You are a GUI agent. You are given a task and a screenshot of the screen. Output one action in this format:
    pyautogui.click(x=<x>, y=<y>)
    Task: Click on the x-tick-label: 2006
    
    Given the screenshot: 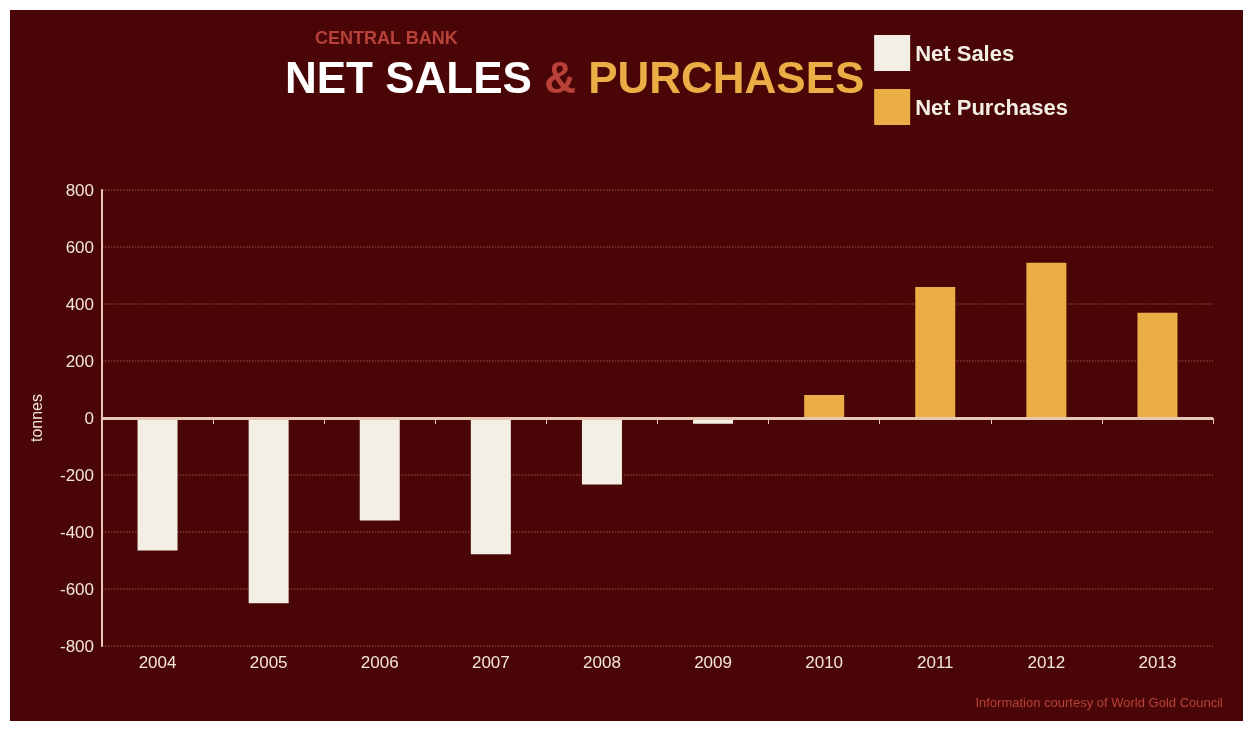 What is the action you would take?
    pyautogui.click(x=379, y=662)
    